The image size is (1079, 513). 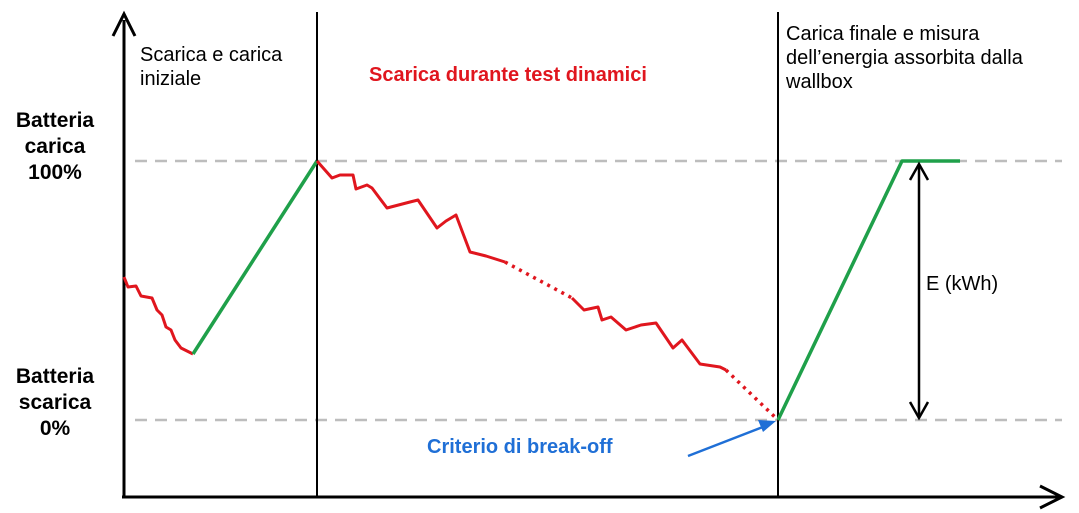 What do you see at coordinates (919, 411) in the screenshot?
I see `energy-arrowhead-bottom` at bounding box center [919, 411].